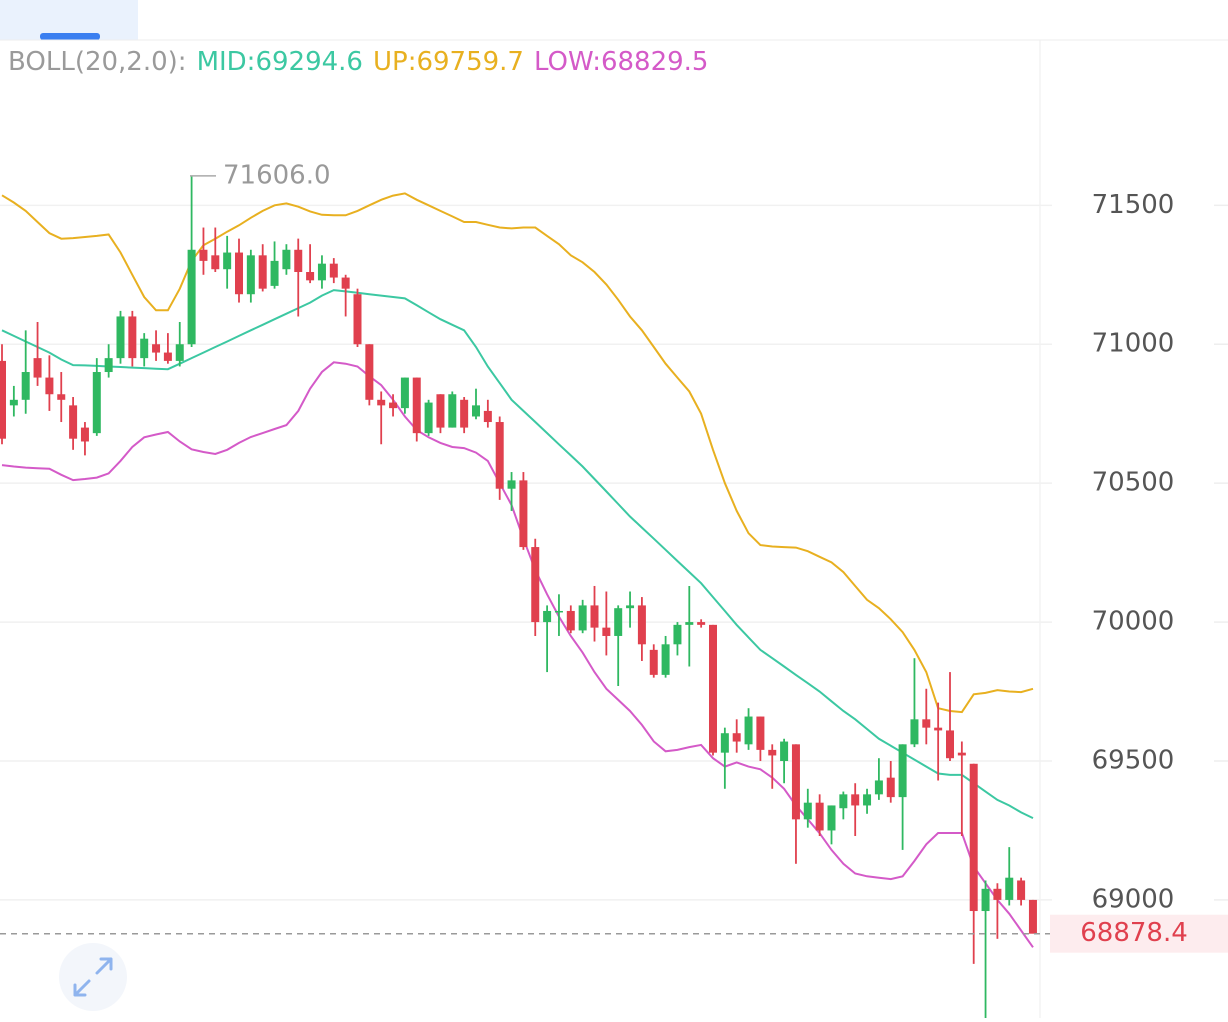  What do you see at coordinates (1133, 205) in the screenshot?
I see `y-tick-label: 71500` at bounding box center [1133, 205].